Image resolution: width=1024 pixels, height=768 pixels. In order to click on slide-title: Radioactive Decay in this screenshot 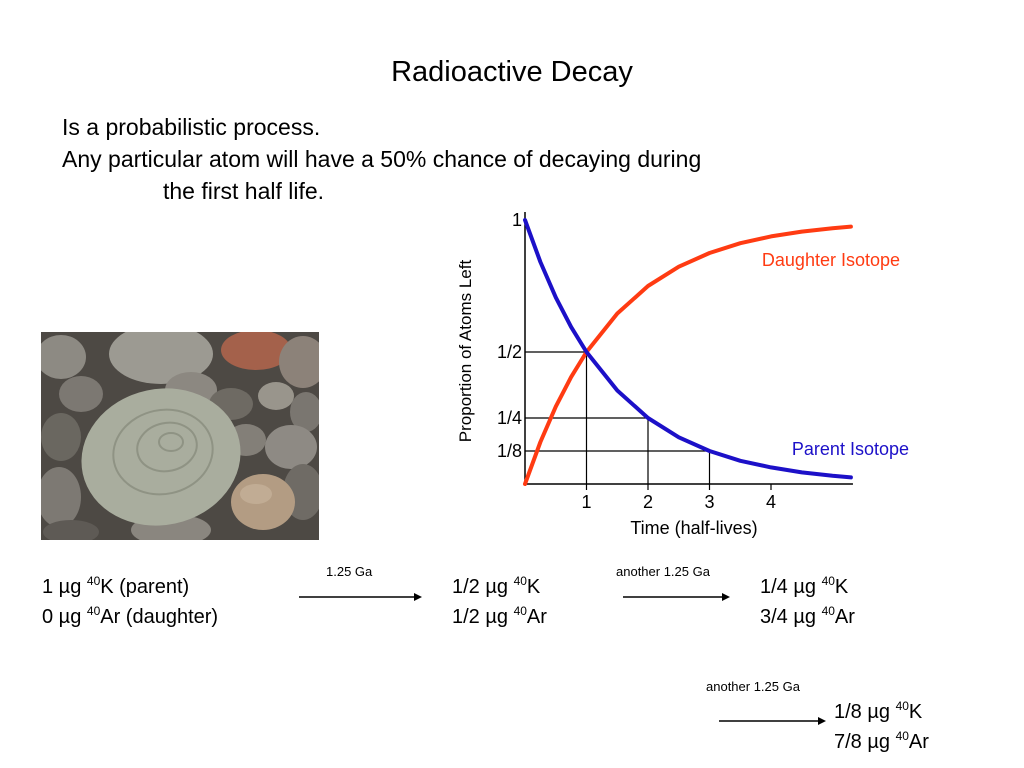, I will do `click(512, 72)`.